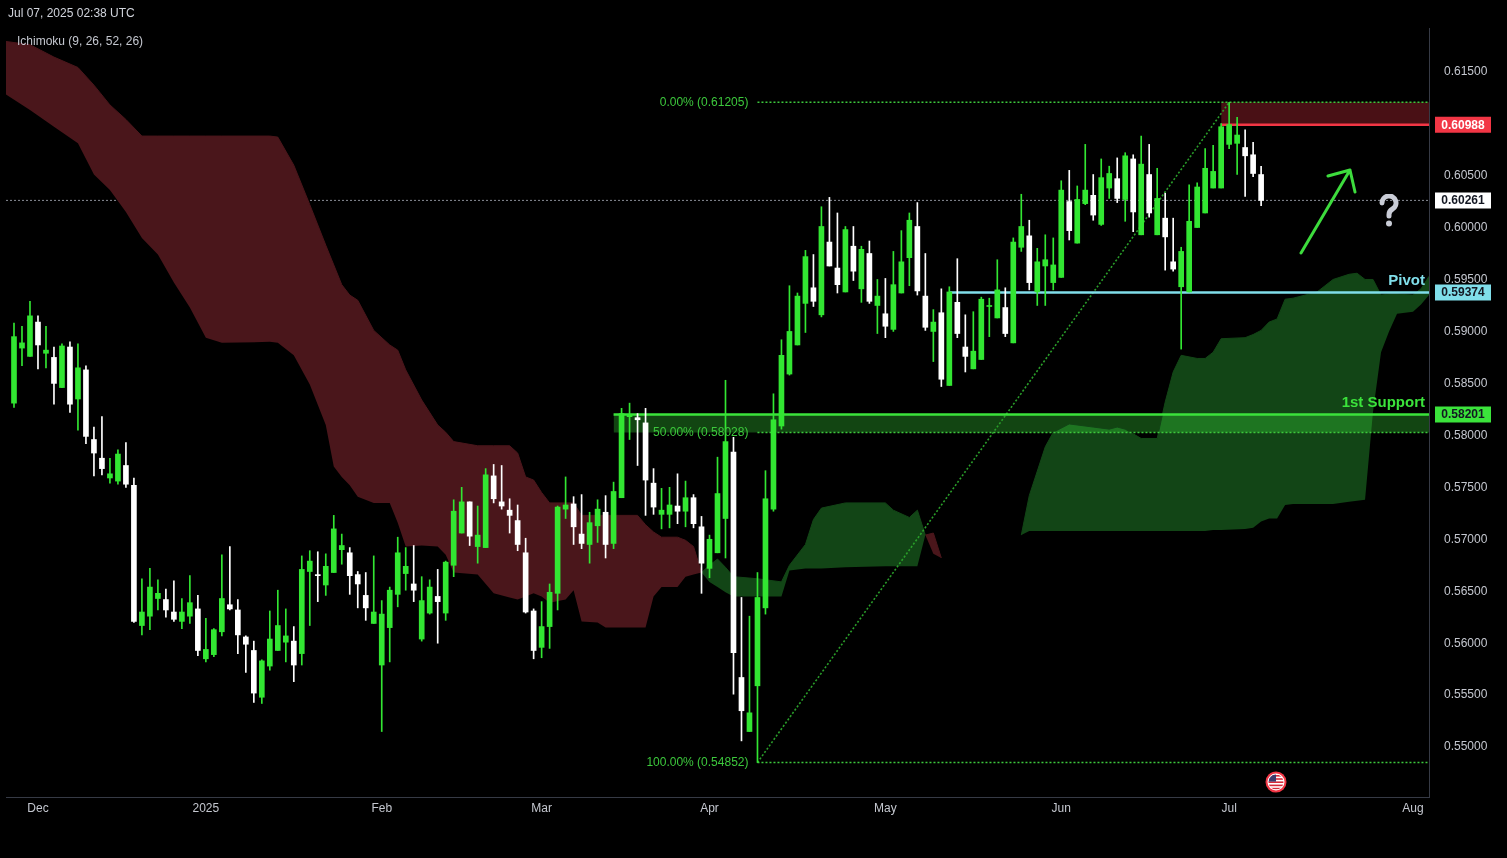 Image resolution: width=1507 pixels, height=858 pixels. I want to click on y-tick-label: 0.59500, so click(1466, 278).